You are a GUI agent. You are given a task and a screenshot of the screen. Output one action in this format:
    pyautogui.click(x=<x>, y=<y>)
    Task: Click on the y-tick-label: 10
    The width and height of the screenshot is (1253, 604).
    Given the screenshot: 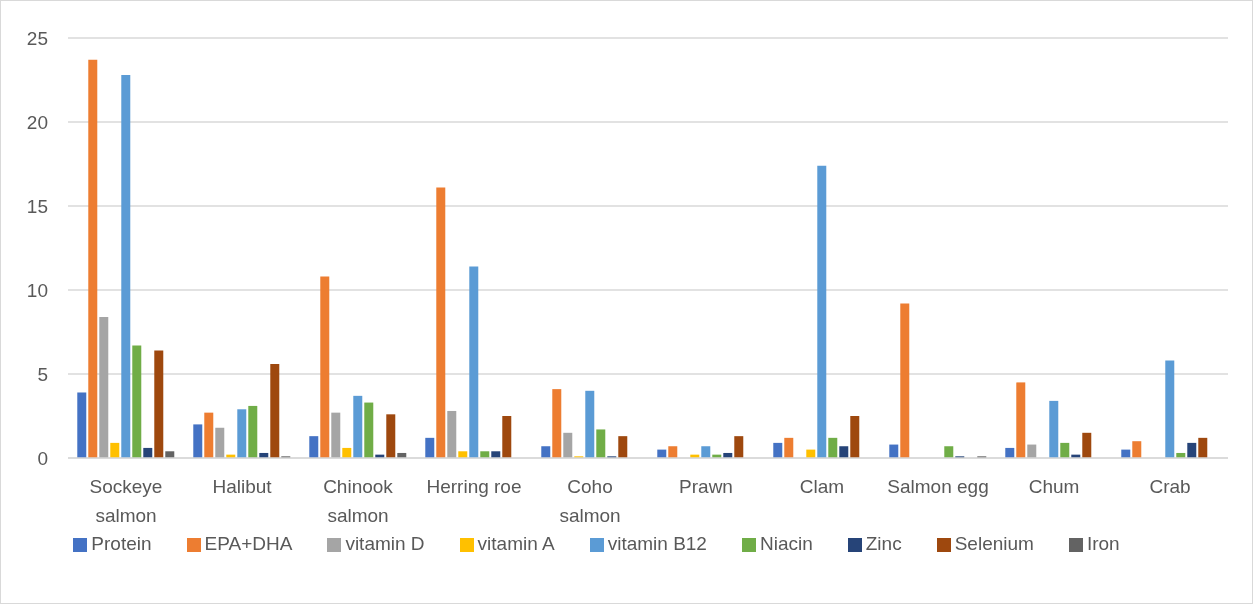 What is the action you would take?
    pyautogui.click(x=37, y=290)
    